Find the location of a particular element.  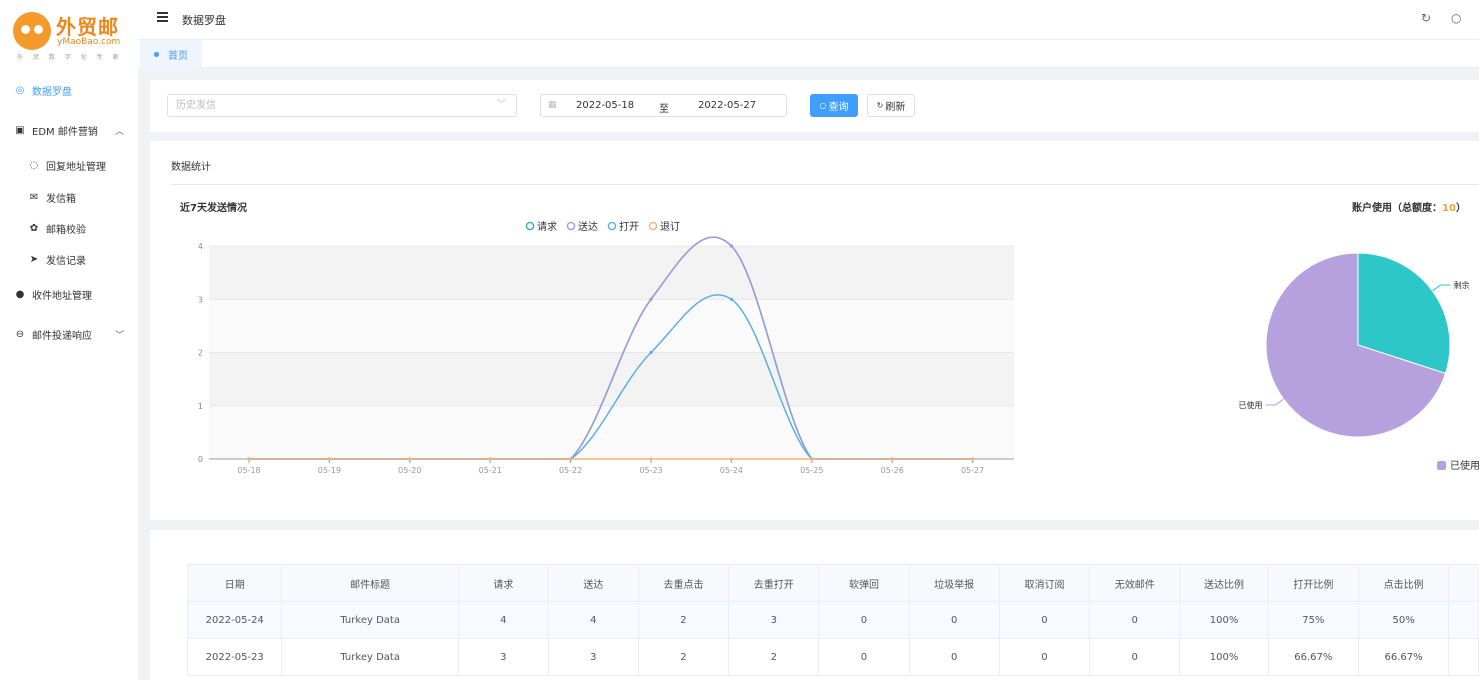

pie-slice-used is located at coordinates (1356, 345).